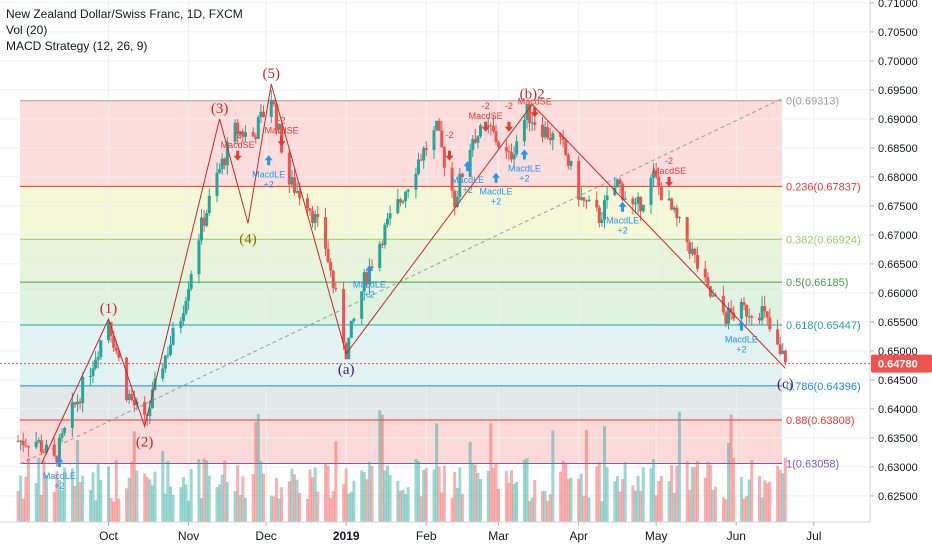 This screenshot has width=932, height=555. Describe the element at coordinates (785, 384) in the screenshot. I see `wave-label: (c)` at that location.